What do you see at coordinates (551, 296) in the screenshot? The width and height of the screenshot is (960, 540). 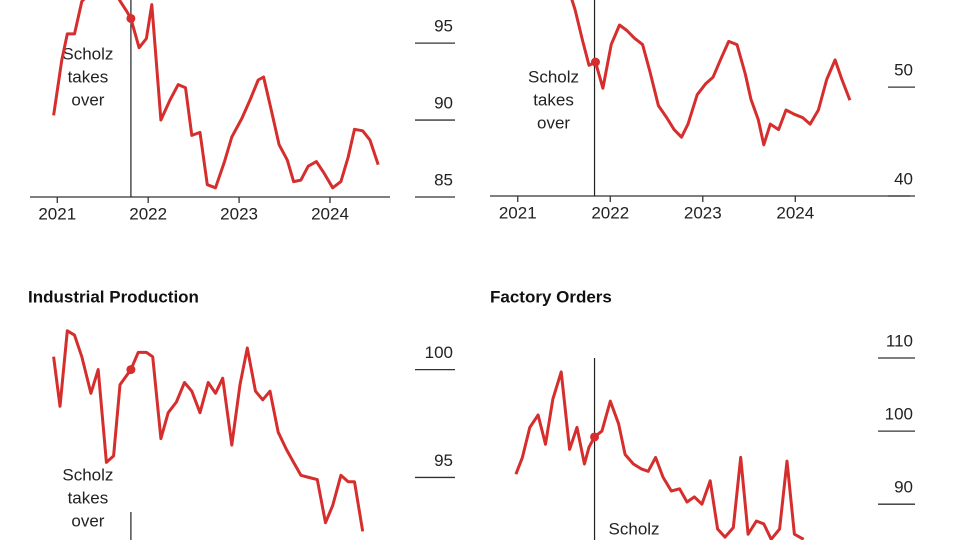 I see `panel-title: Factory Orders` at bounding box center [551, 296].